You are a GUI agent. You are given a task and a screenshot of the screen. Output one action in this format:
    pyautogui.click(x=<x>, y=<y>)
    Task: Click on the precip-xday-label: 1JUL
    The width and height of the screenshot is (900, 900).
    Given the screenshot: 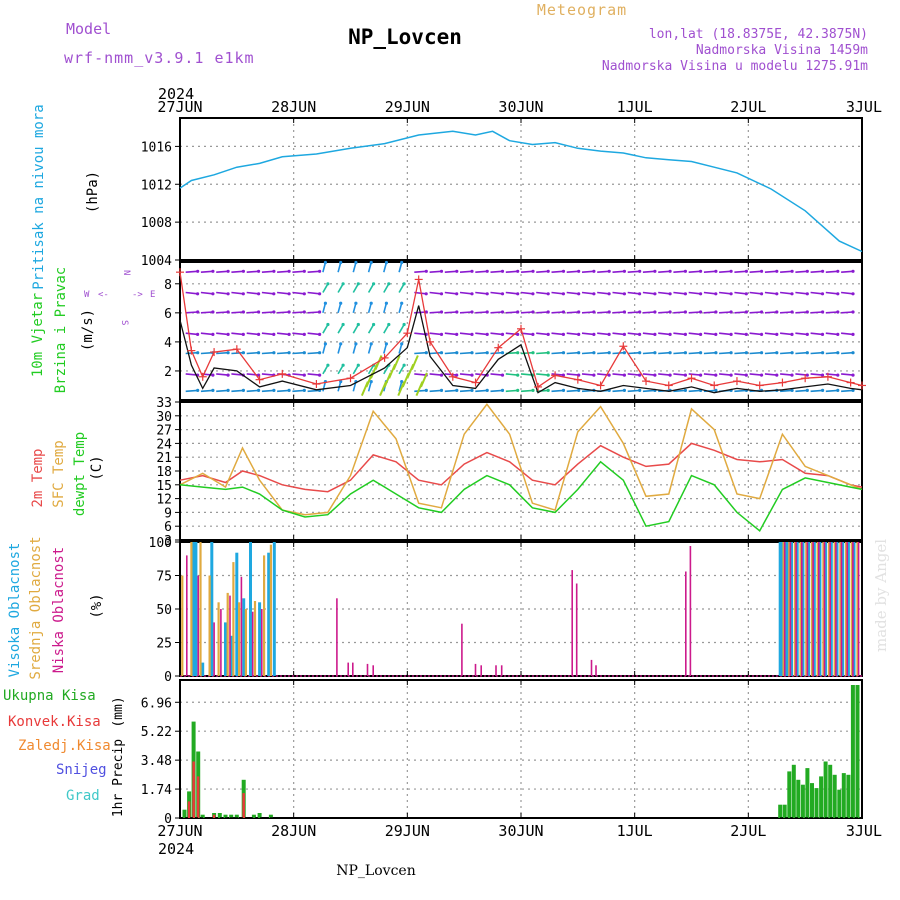 What is the action you would take?
    pyautogui.click(x=635, y=831)
    